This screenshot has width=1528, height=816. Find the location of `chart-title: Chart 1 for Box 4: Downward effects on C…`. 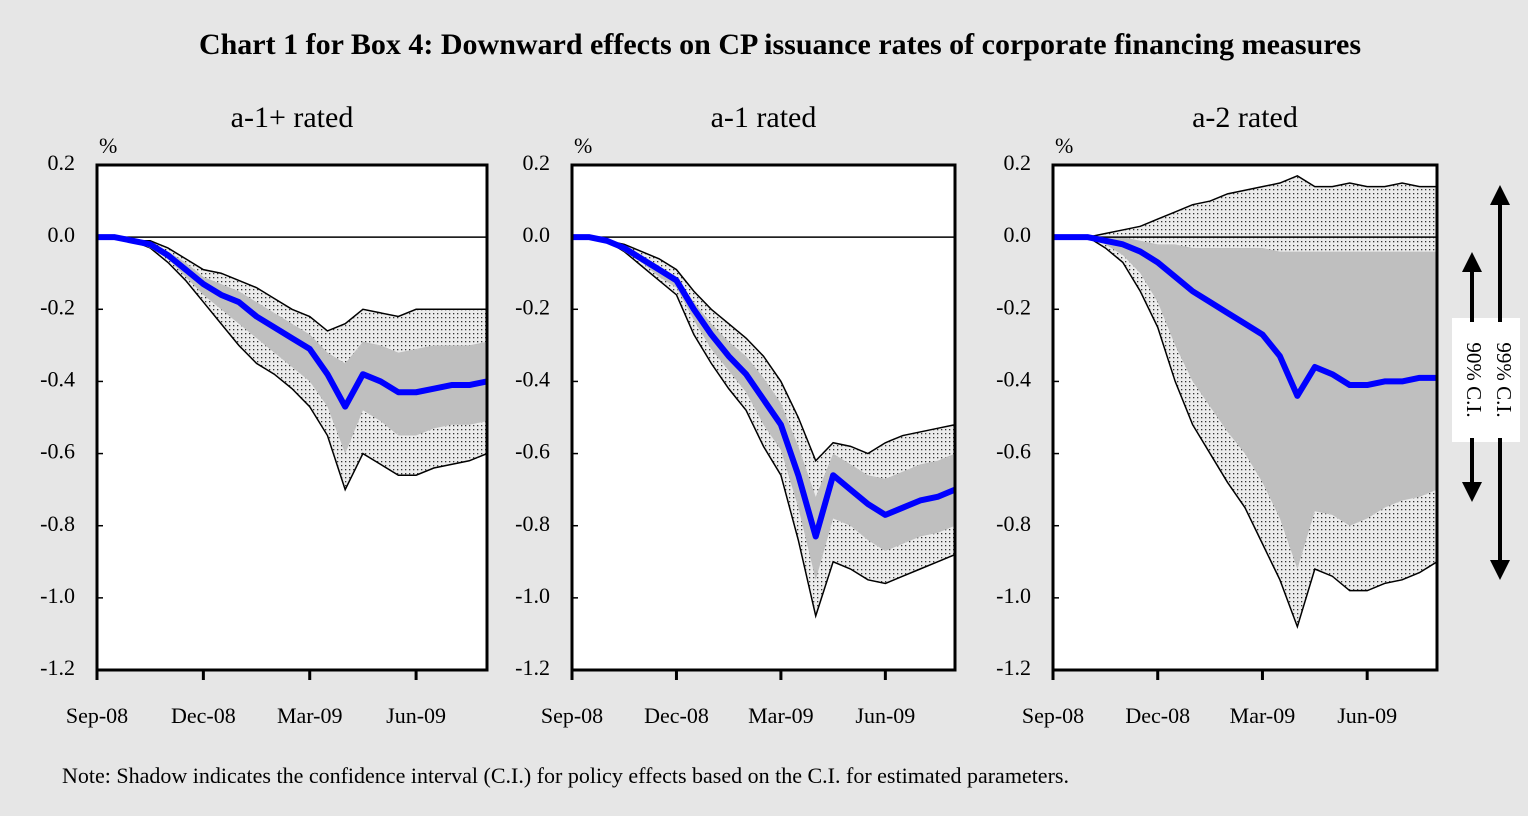

chart-title: Chart 1 for Box 4: Downward effects on C… is located at coordinates (780, 44).